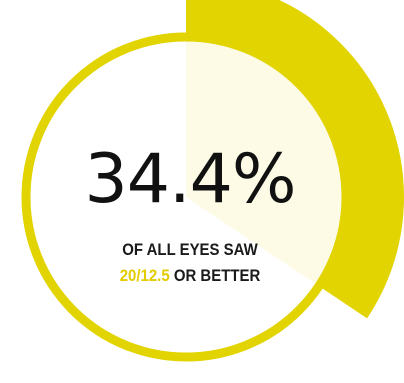 The height and width of the screenshot is (383, 404). I want to click on percent-value: 34.4%, so click(190, 179).